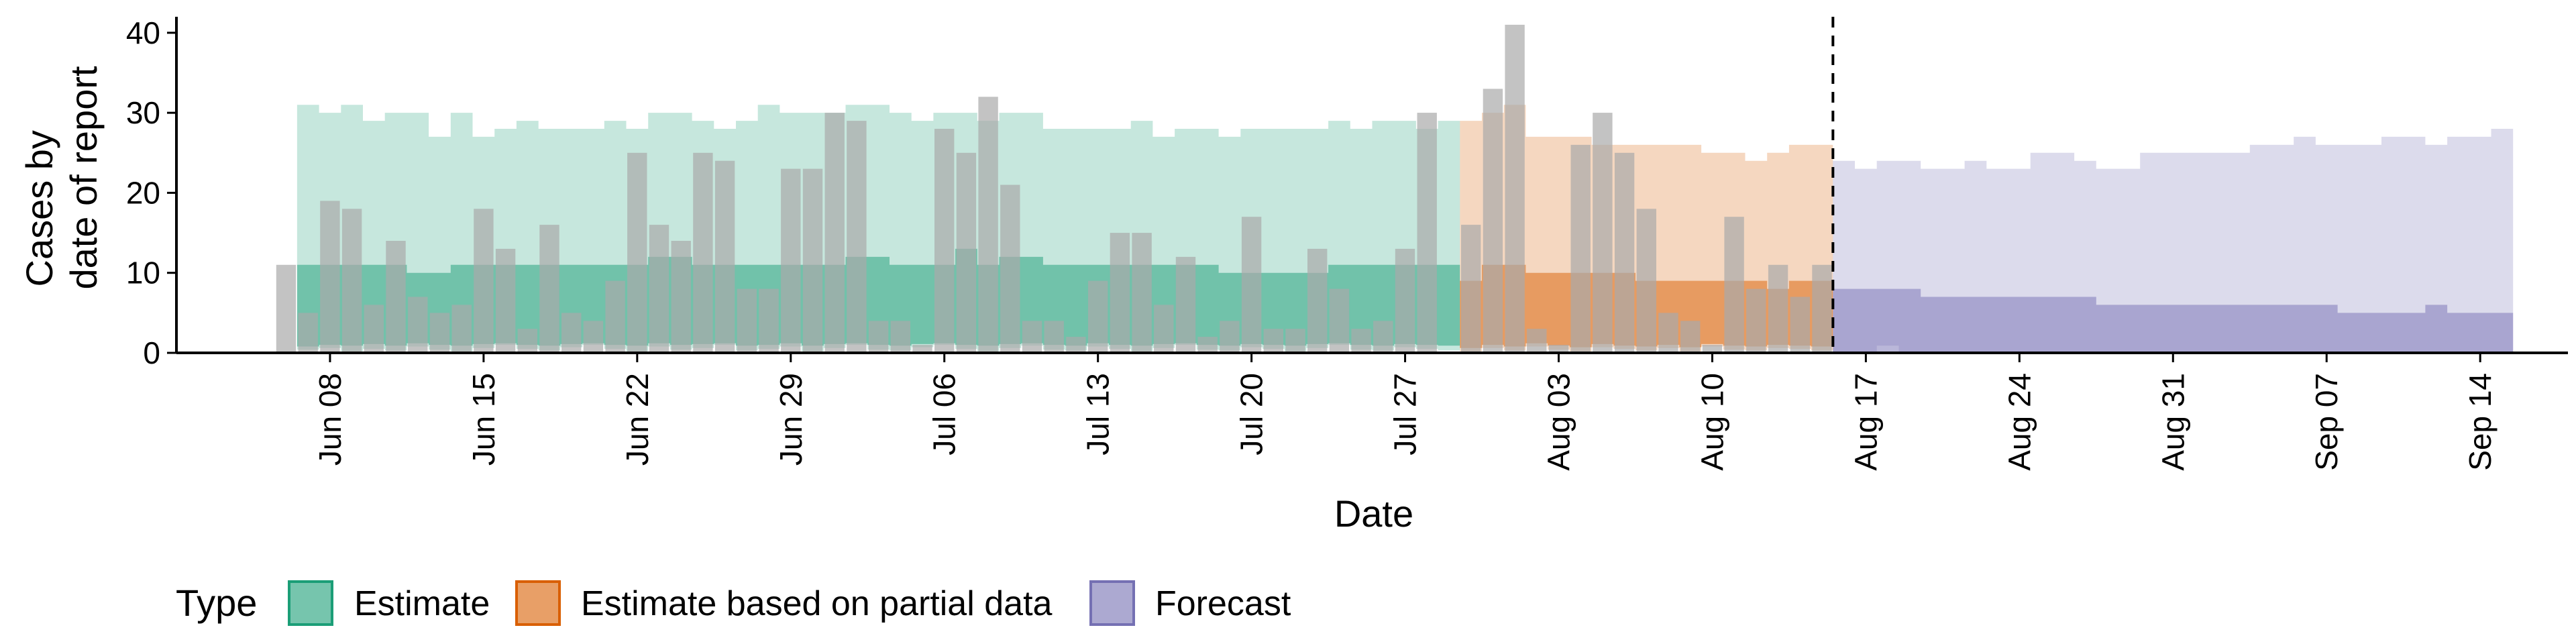 This screenshot has height=644, width=2576. I want to click on x-tick-label: Aug 31, so click(2172, 422).